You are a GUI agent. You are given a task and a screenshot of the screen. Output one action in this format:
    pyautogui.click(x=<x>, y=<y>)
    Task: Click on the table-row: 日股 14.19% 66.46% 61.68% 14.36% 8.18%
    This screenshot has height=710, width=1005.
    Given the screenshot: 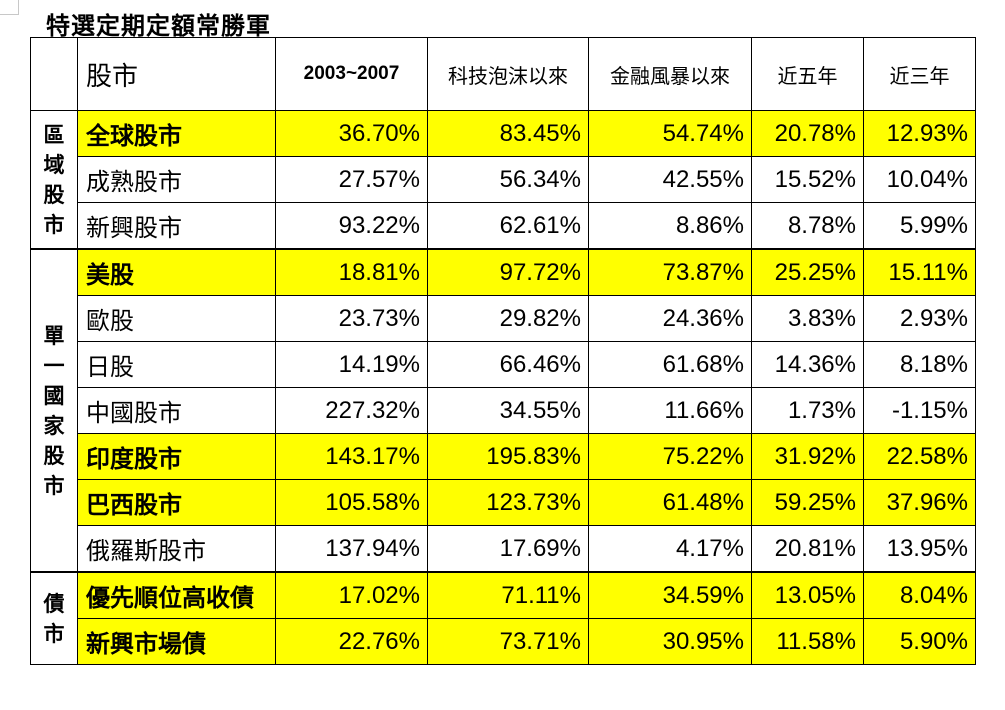 What is the action you would take?
    pyautogui.click(x=503, y=364)
    